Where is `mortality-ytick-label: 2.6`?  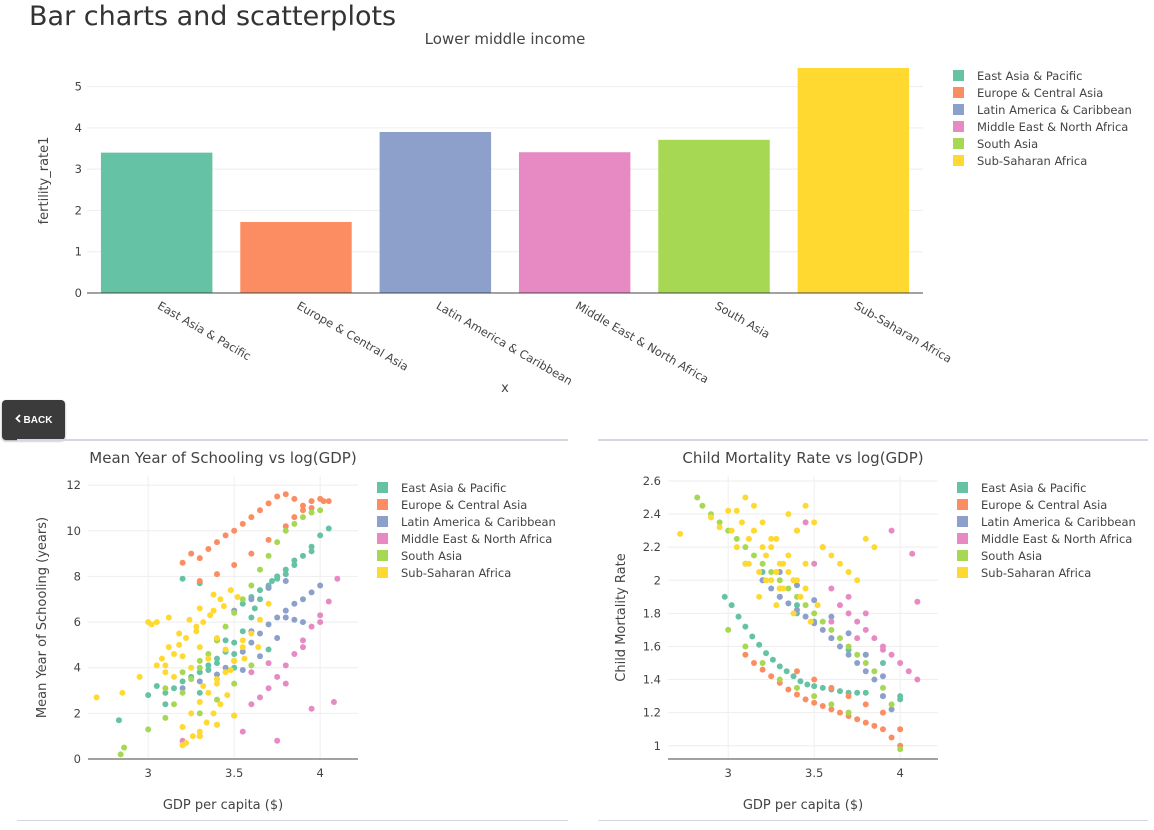 mortality-ytick-label: 2.6 is located at coordinates (652, 481).